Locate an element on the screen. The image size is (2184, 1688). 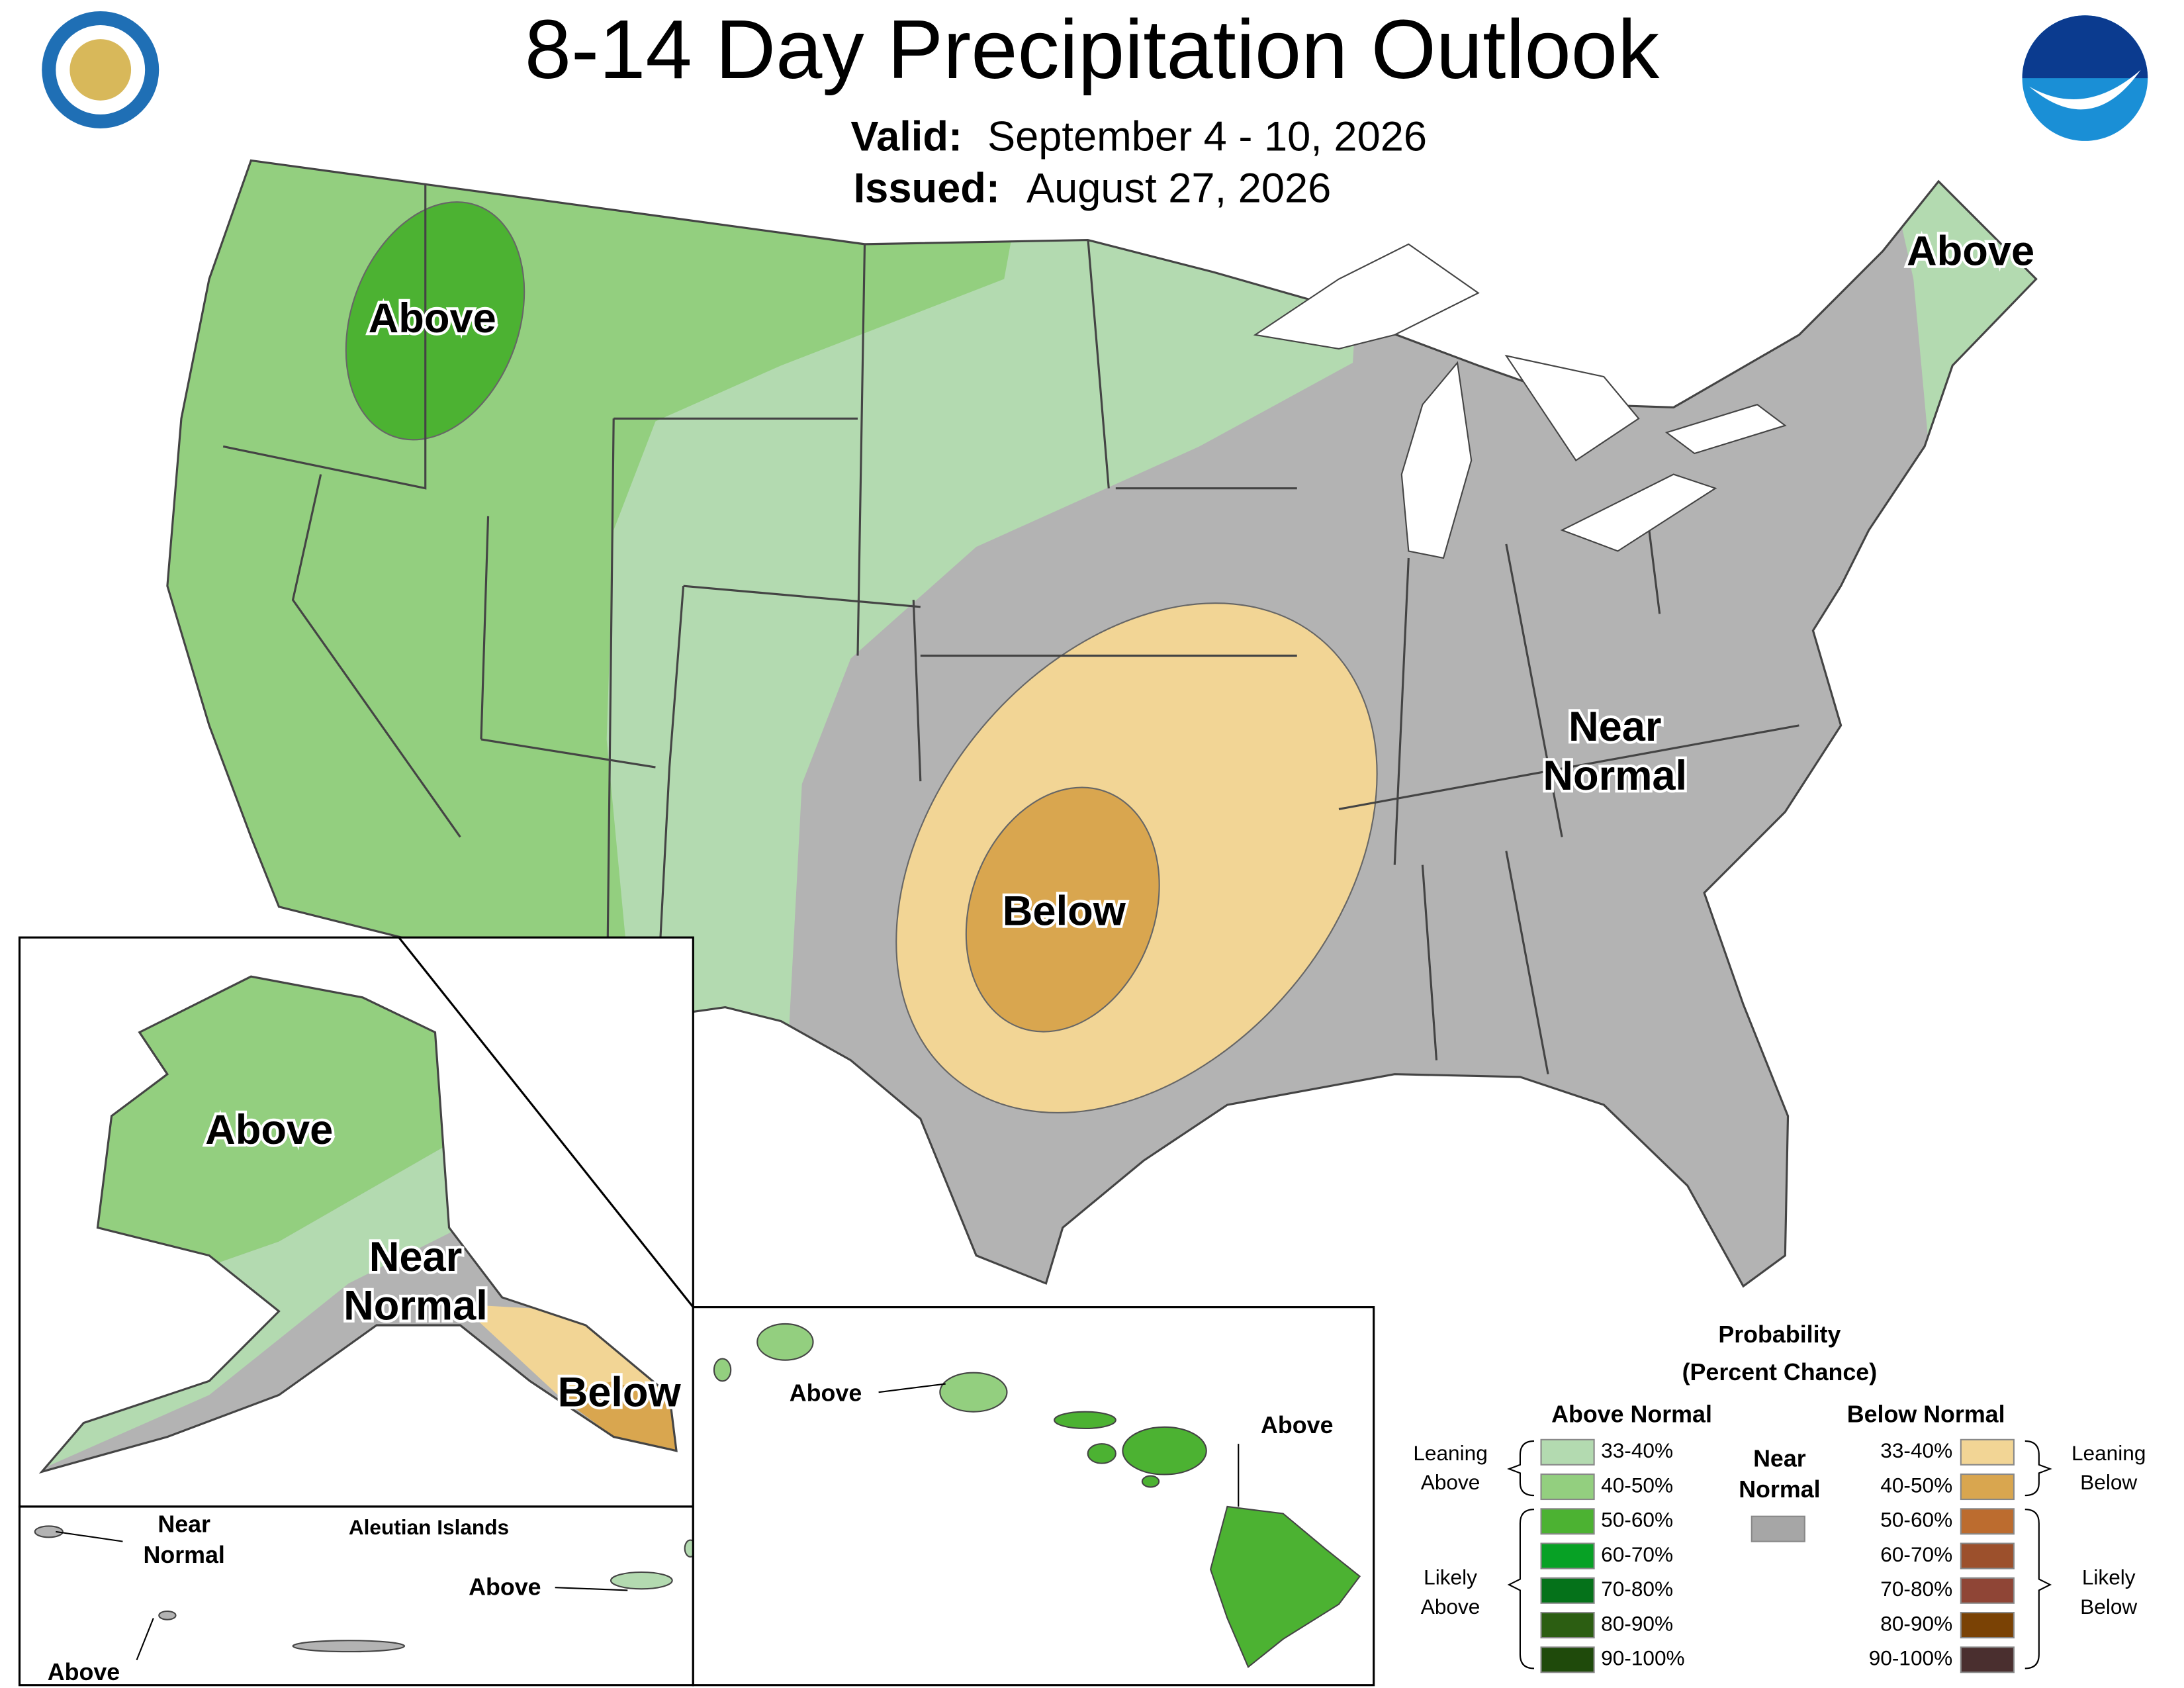
legend-title: Probability (Percent Chance) is located at coordinates (1780, 1353).